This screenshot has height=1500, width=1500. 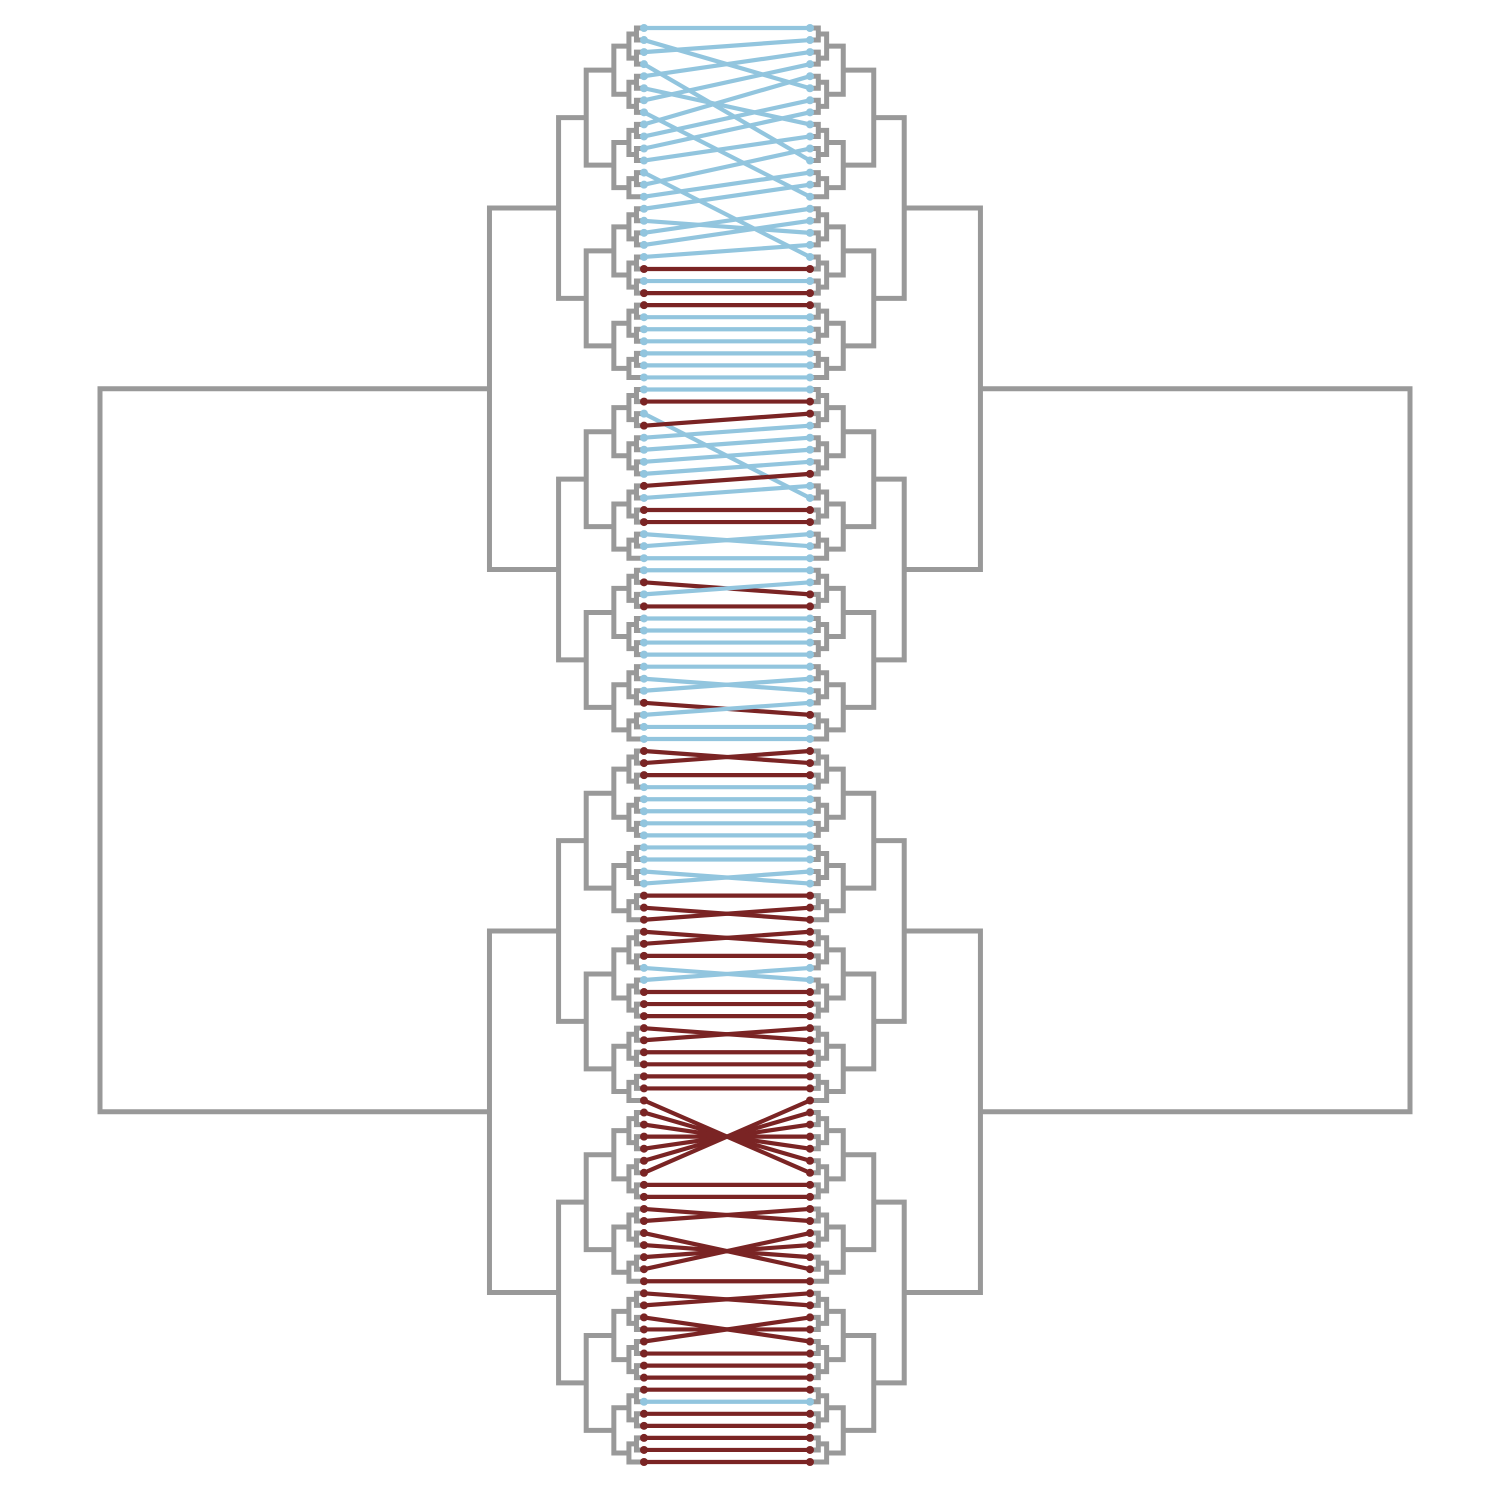 What do you see at coordinates (727, 745) in the screenshot?
I see `connection-lines` at bounding box center [727, 745].